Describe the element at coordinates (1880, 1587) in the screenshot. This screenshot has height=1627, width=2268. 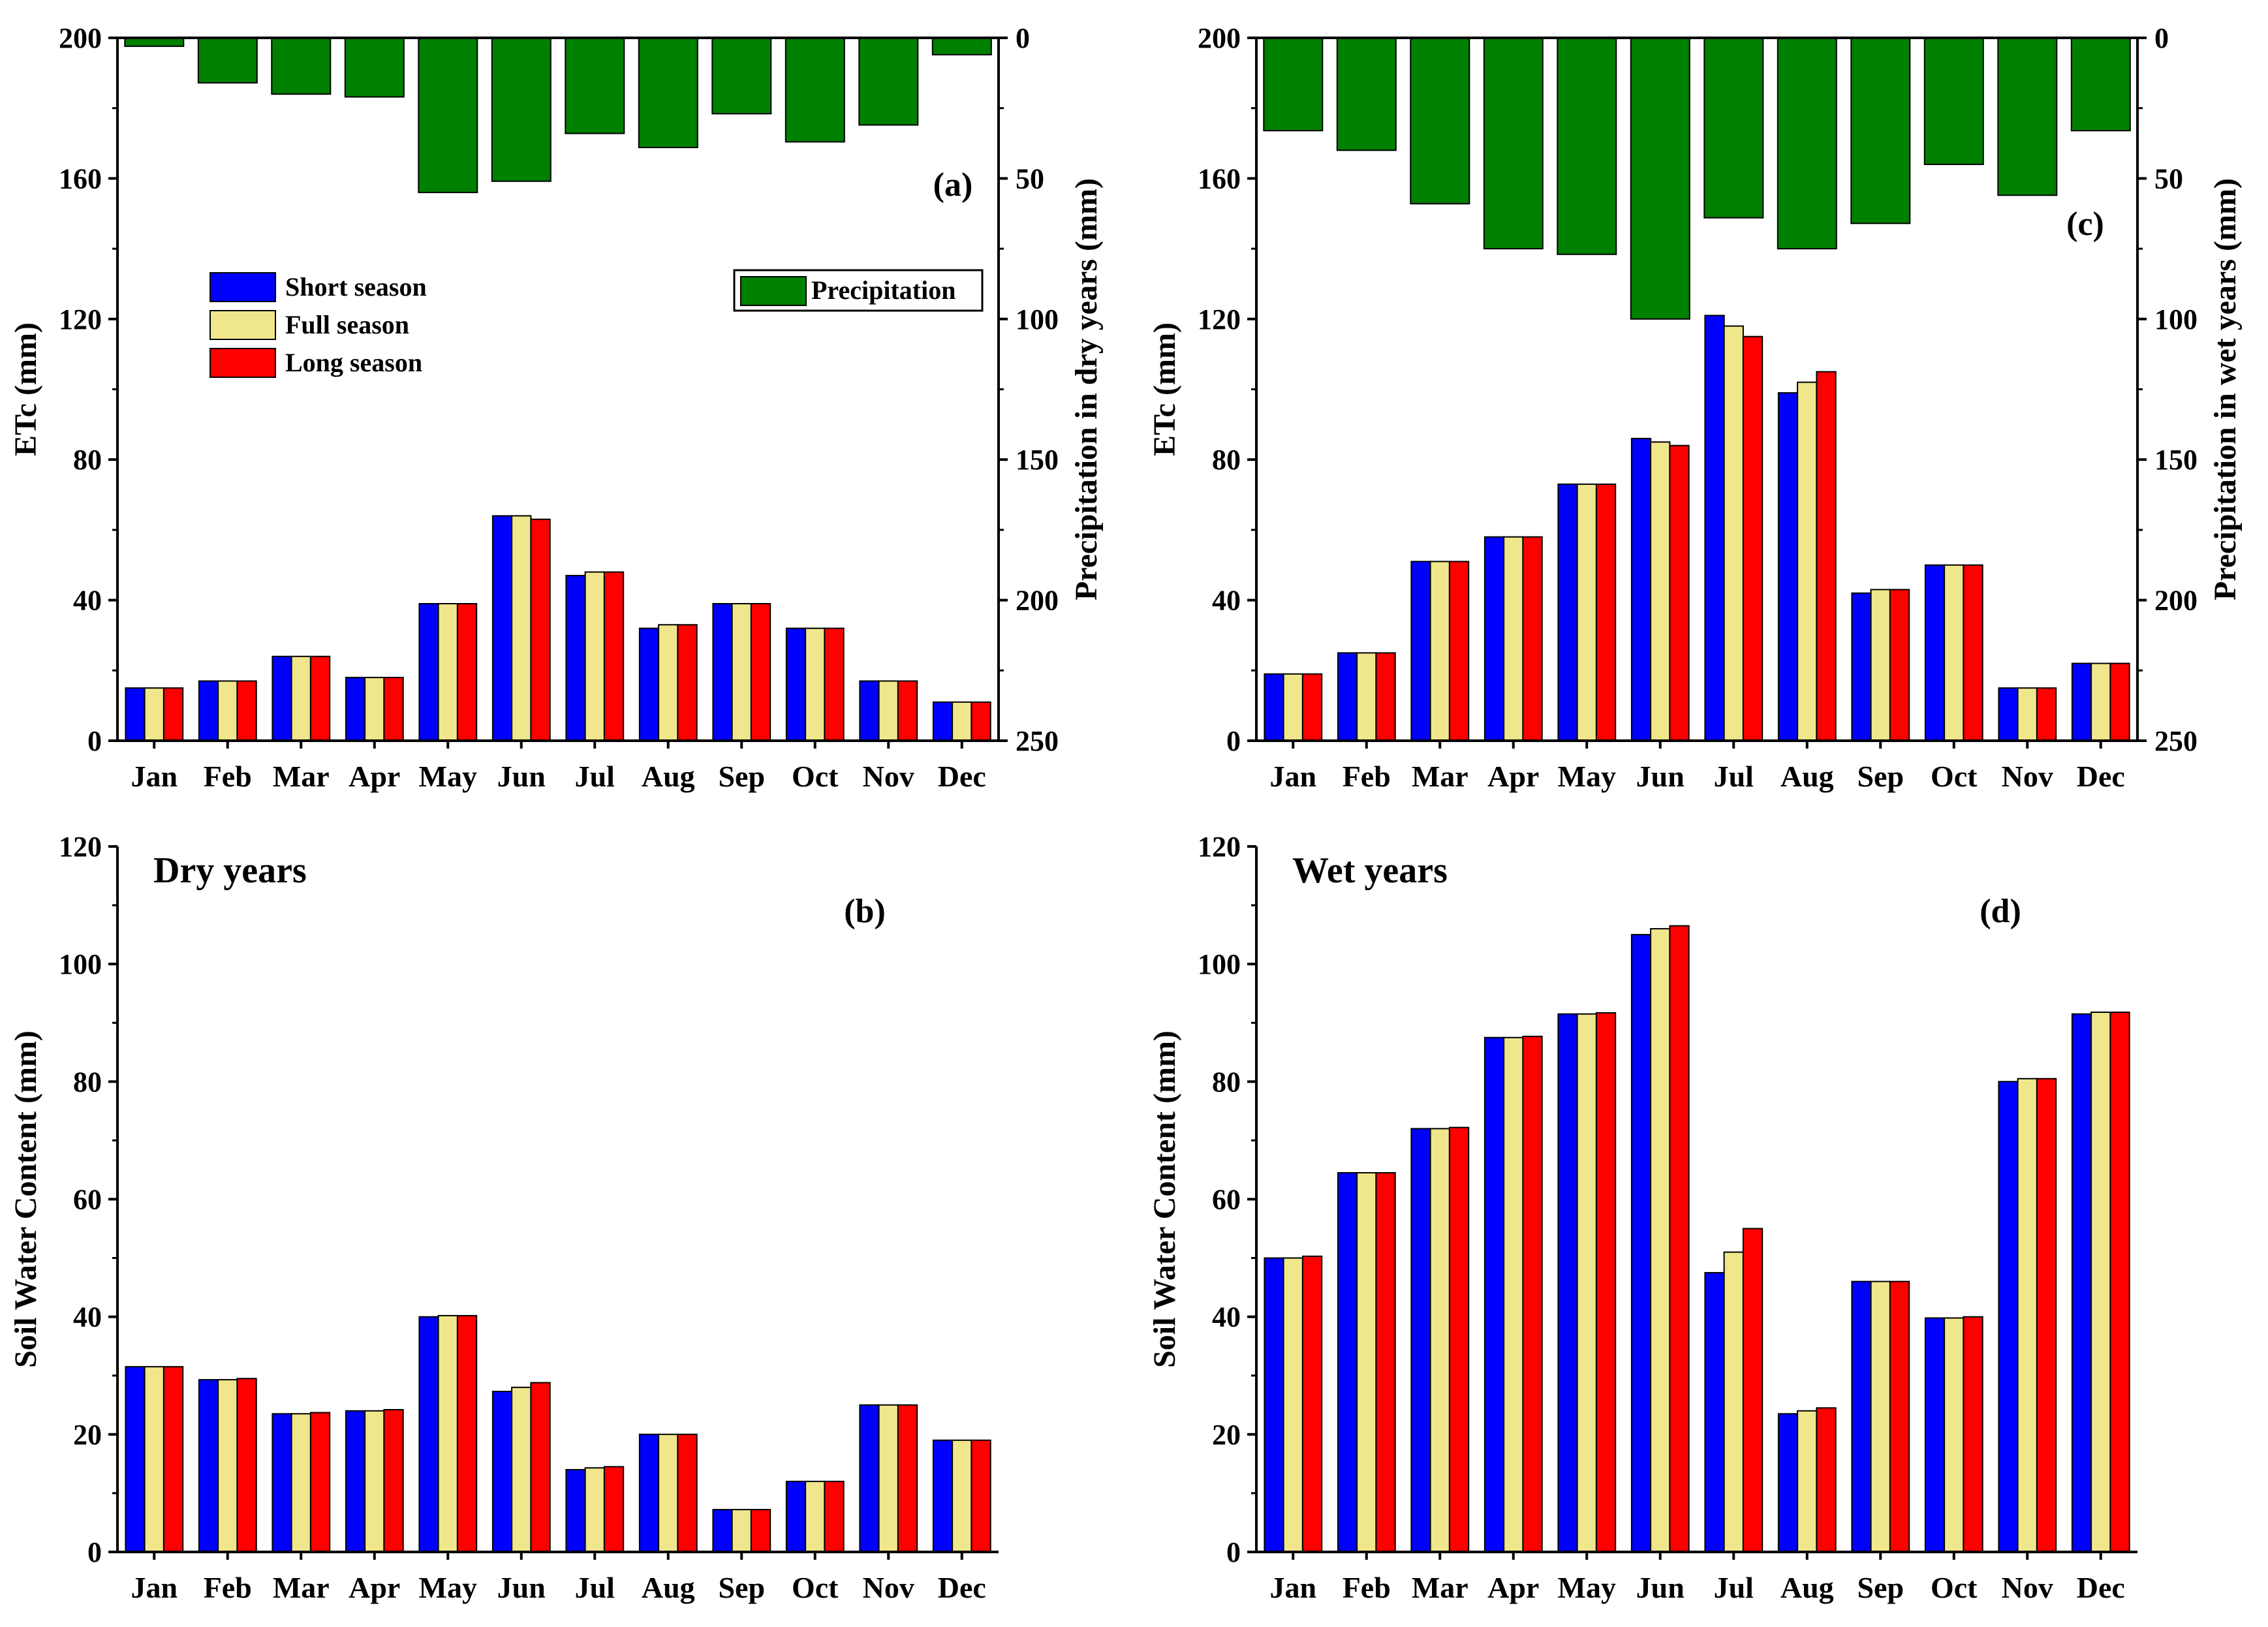
I see `x-tick-label: Sep` at that location.